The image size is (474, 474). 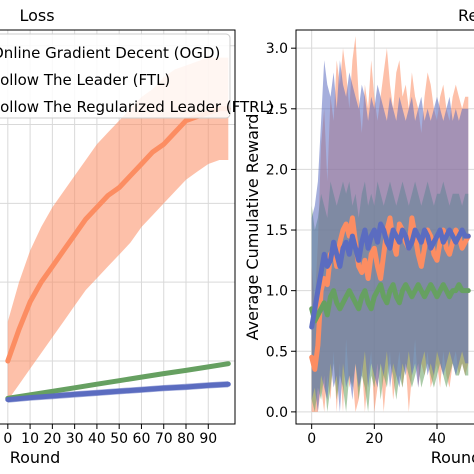 What do you see at coordinates (75, 439) in the screenshot?
I see `loss-x-tick-label: 30` at bounding box center [75, 439].